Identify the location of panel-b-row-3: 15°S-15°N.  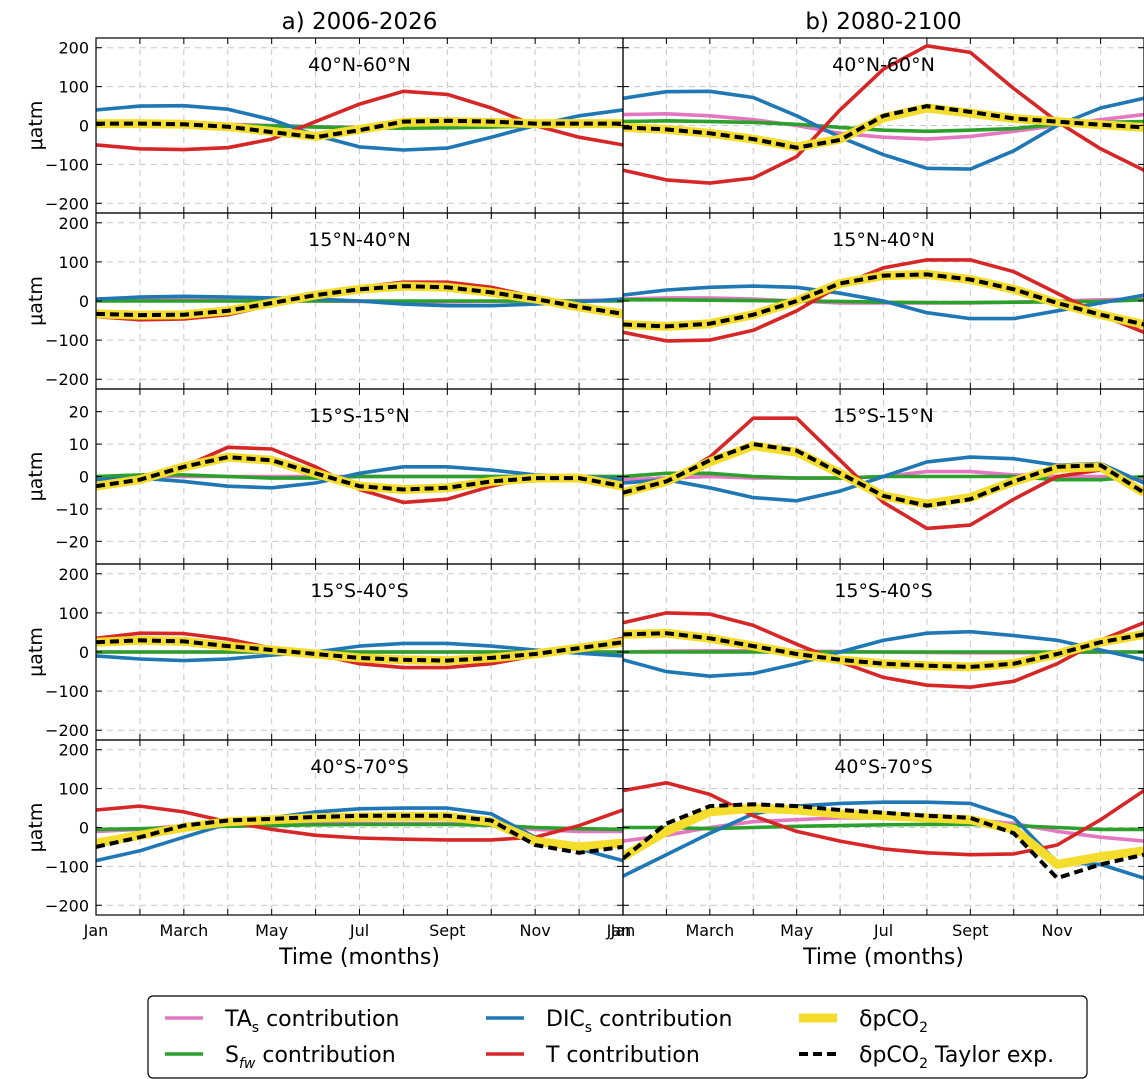
(883, 476).